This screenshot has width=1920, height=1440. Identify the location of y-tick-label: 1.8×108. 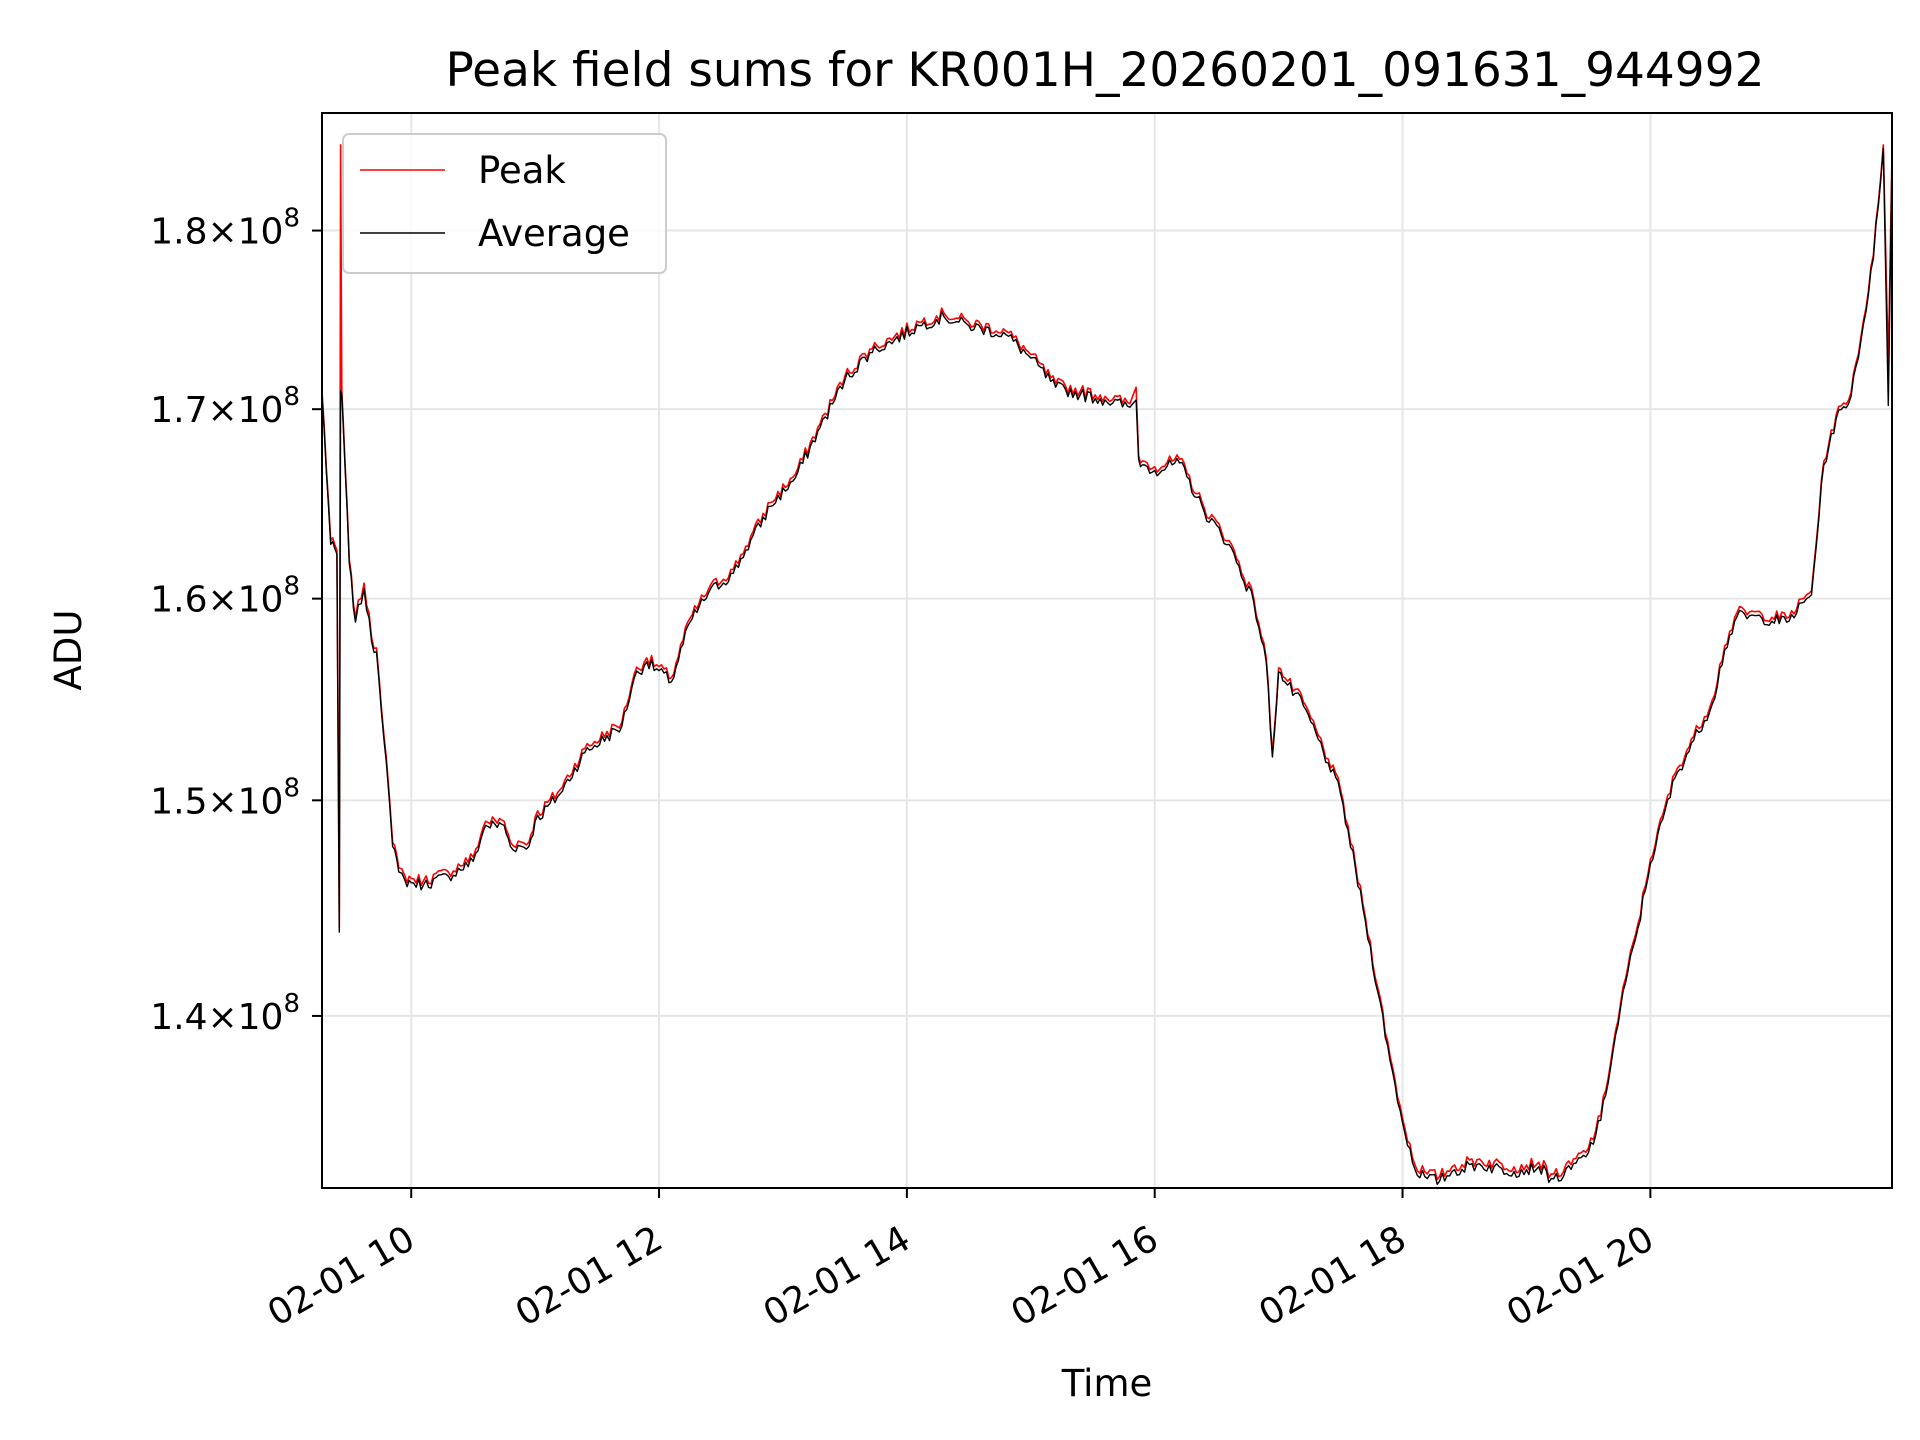
(225, 228).